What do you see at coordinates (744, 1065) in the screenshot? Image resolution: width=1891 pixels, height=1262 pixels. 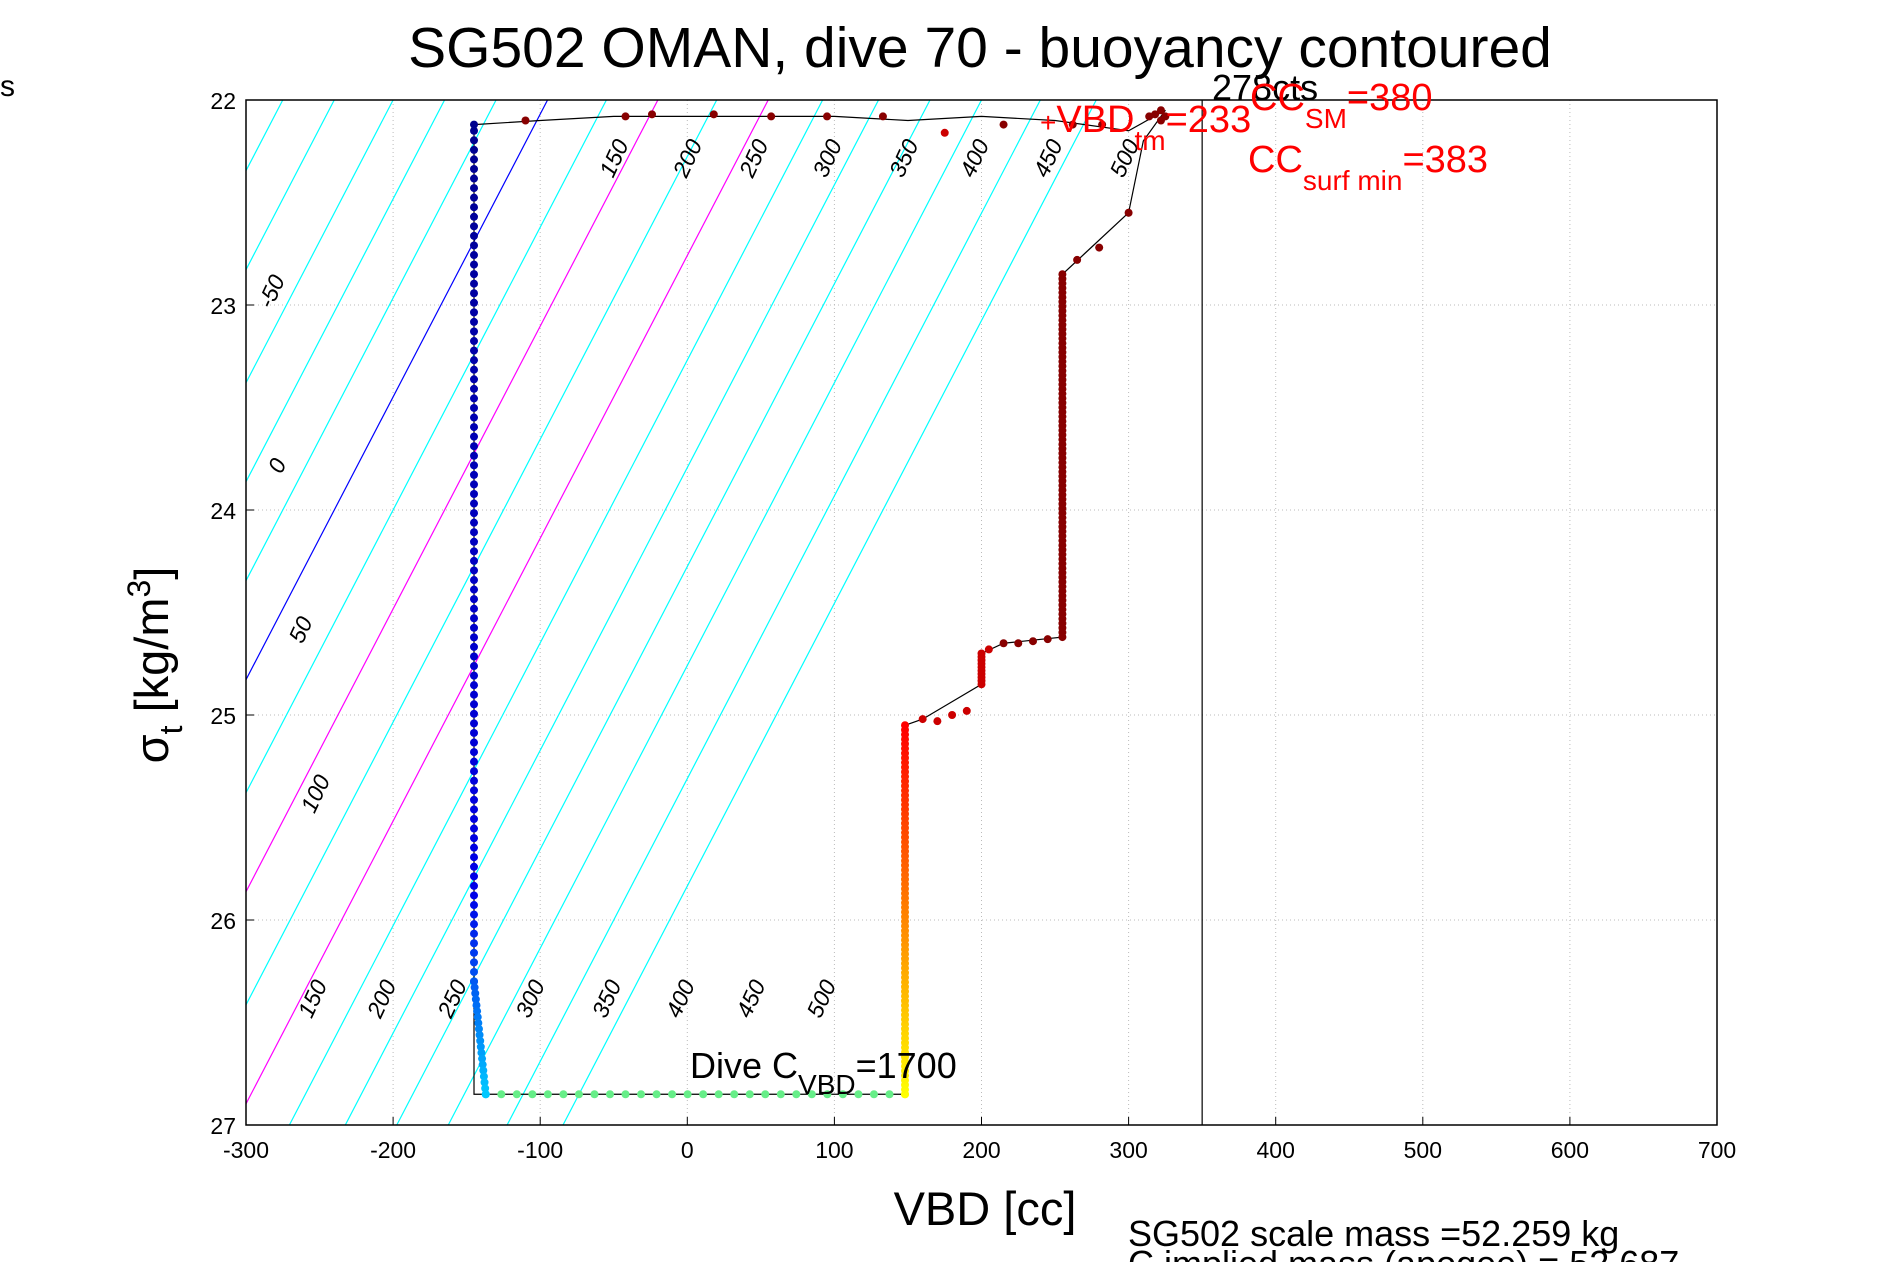 I see `dive-c-main: Dive C` at bounding box center [744, 1065].